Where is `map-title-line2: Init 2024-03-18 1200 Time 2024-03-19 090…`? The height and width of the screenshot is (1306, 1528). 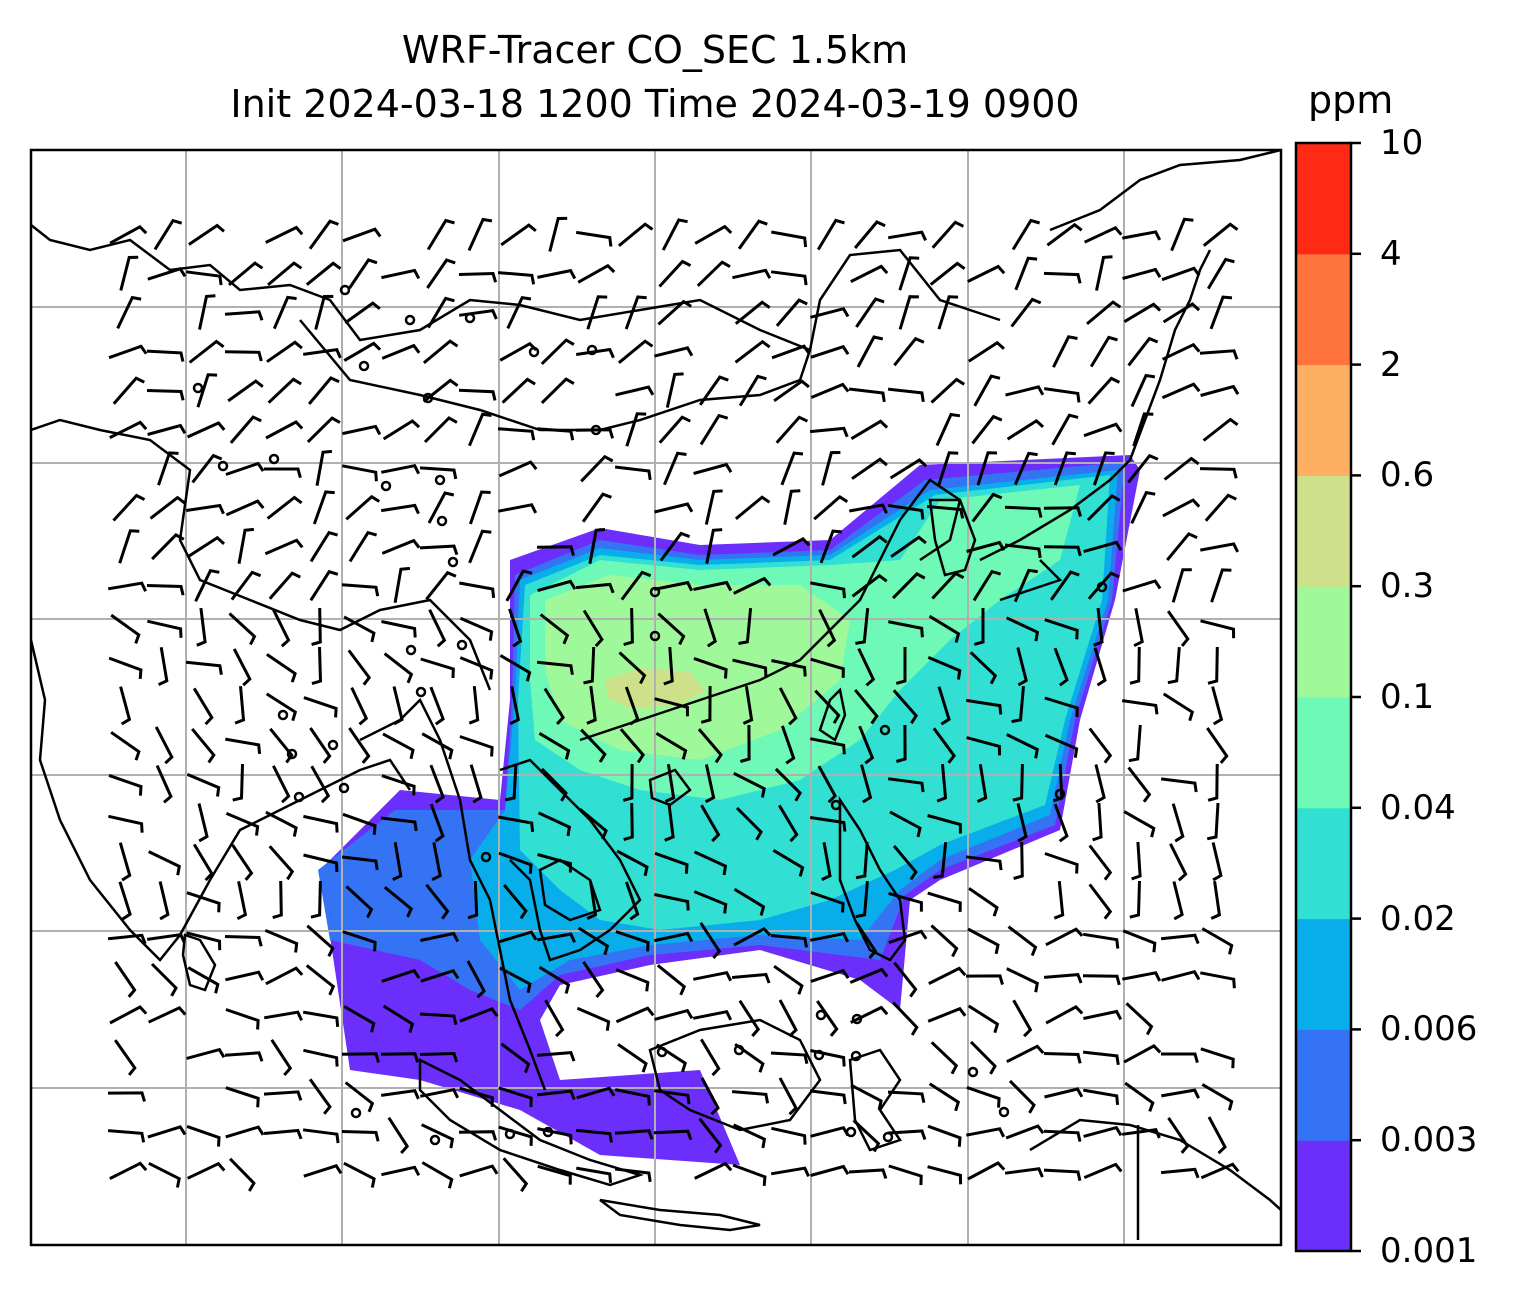 map-title-line2: Init 2024-03-18 1200 Time 2024-03-19 090… is located at coordinates (655, 104).